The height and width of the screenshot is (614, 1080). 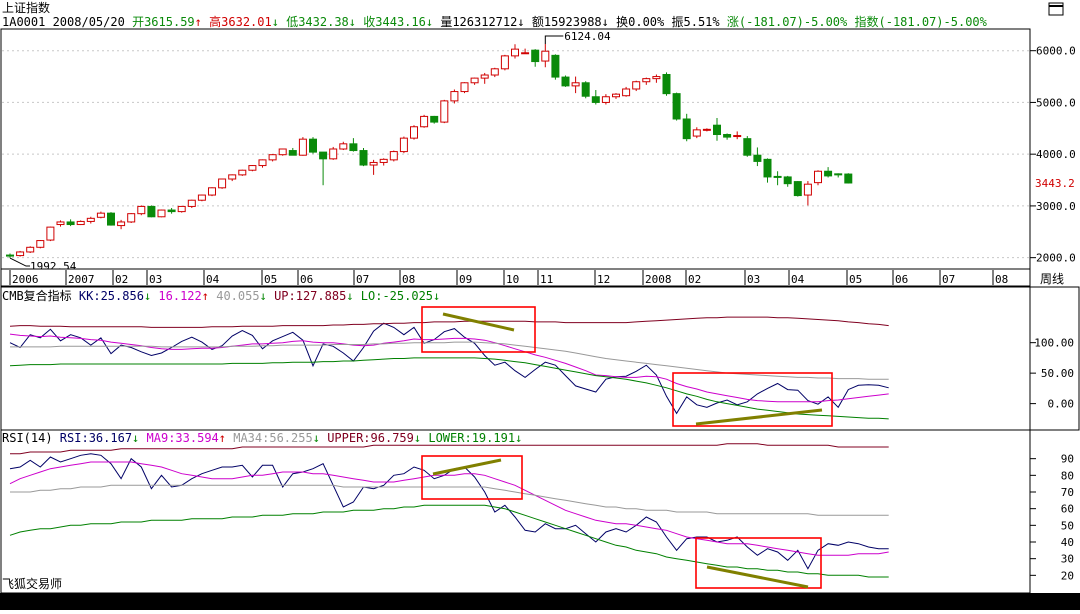 I want to click on quote-date: 2008/05/20, so click(x=92, y=22).